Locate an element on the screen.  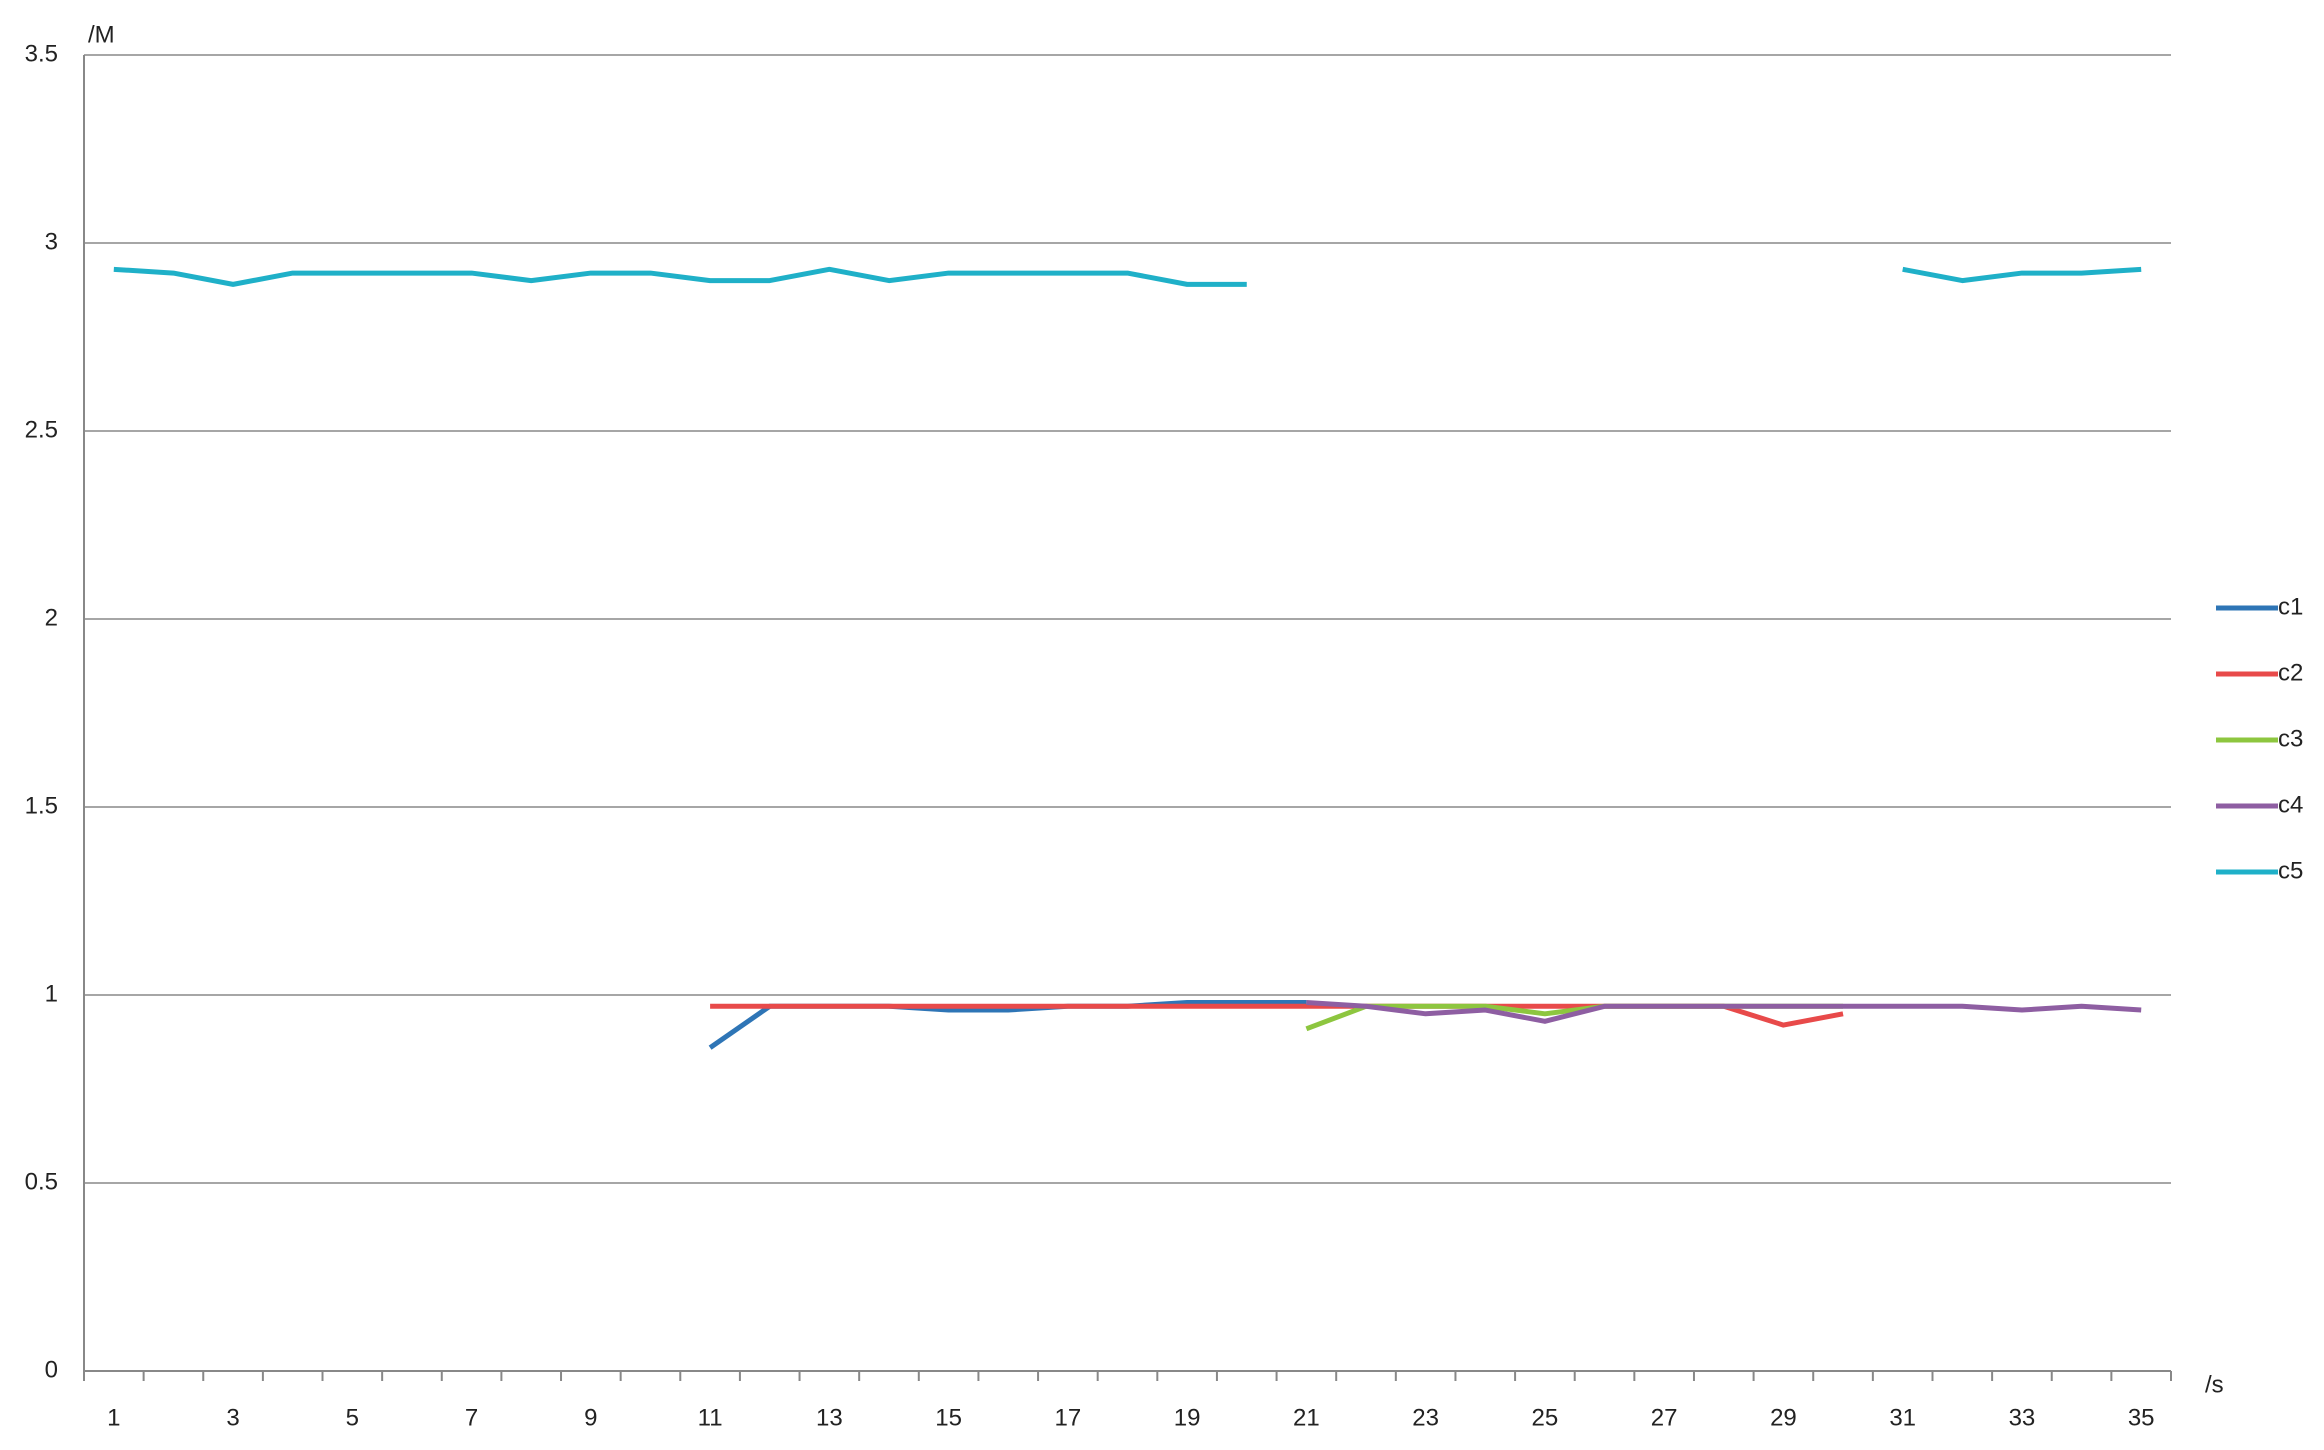
x-tick-label: 33 is located at coordinates (2022, 1417).